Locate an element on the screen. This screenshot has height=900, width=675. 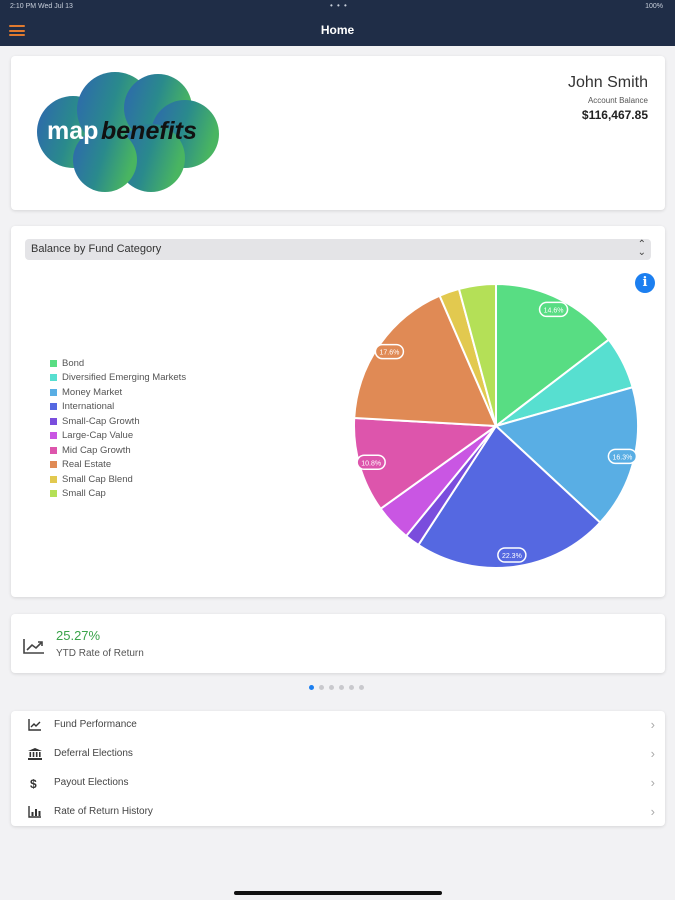
menu-item-label: Rate of Return History is located at coordinates (103, 811).